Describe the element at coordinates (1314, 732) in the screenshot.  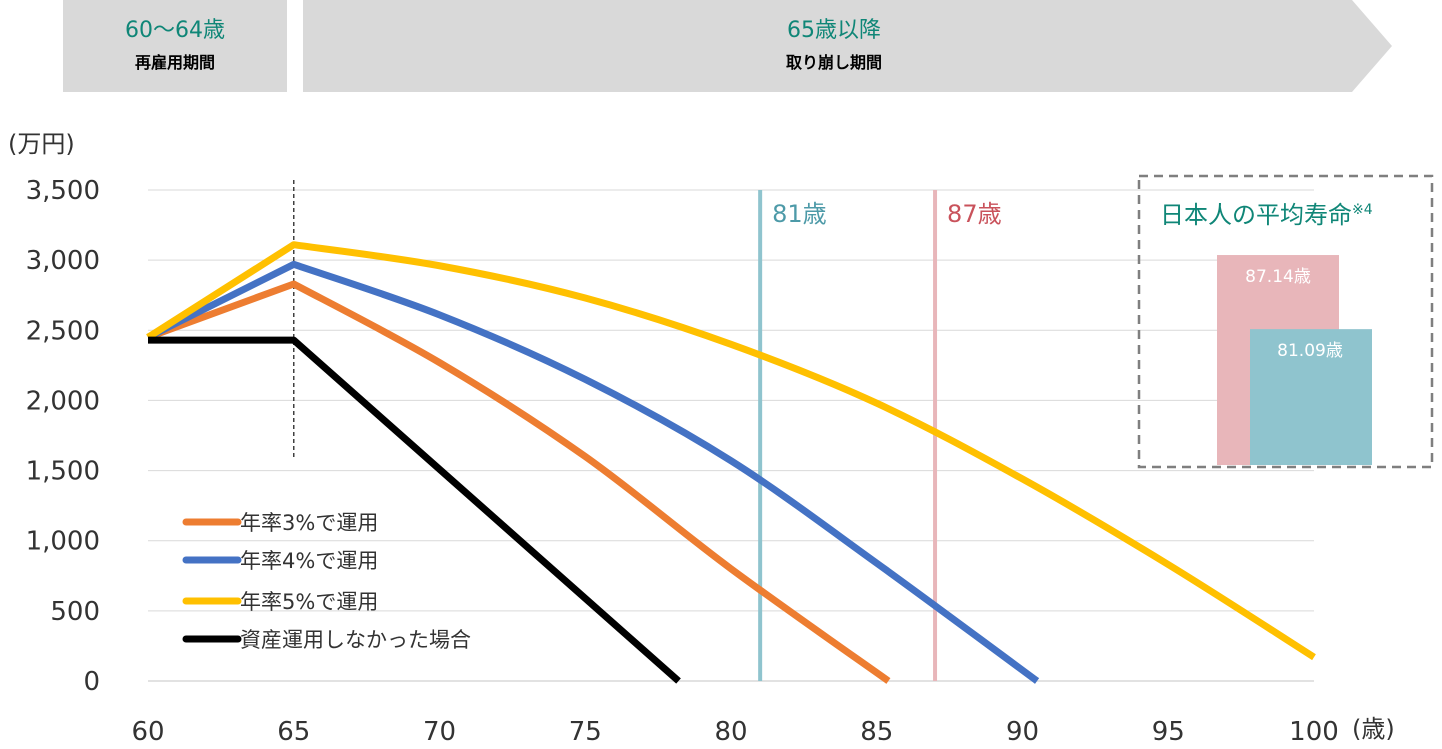
I see `x-tick-label: 100` at that location.